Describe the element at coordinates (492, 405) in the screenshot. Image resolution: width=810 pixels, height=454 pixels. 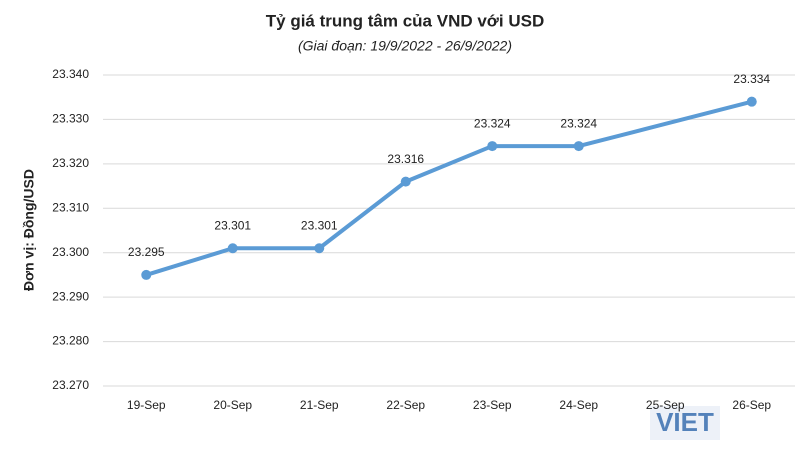
I see `x-tick-label: 23-Sep` at that location.